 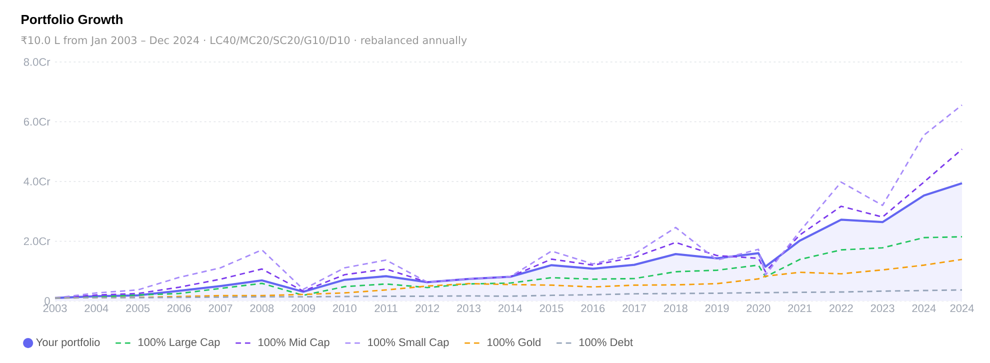 I want to click on x-tick-label: 2009, so click(x=303, y=308).